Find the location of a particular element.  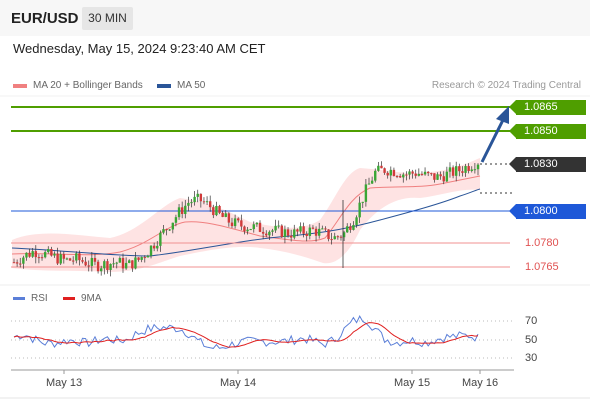

header-bar: EUR/USD 30 MIN is located at coordinates (295, 18).